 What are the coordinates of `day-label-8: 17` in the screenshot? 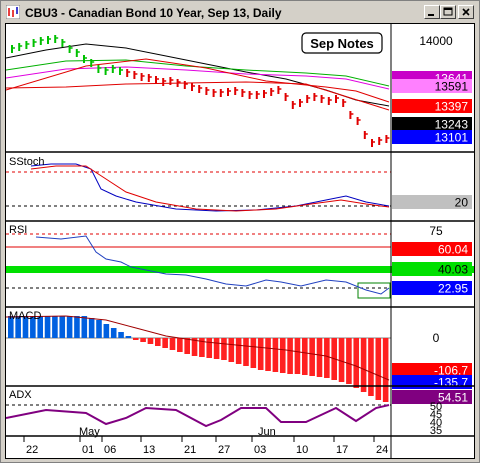 It's located at (342, 450).